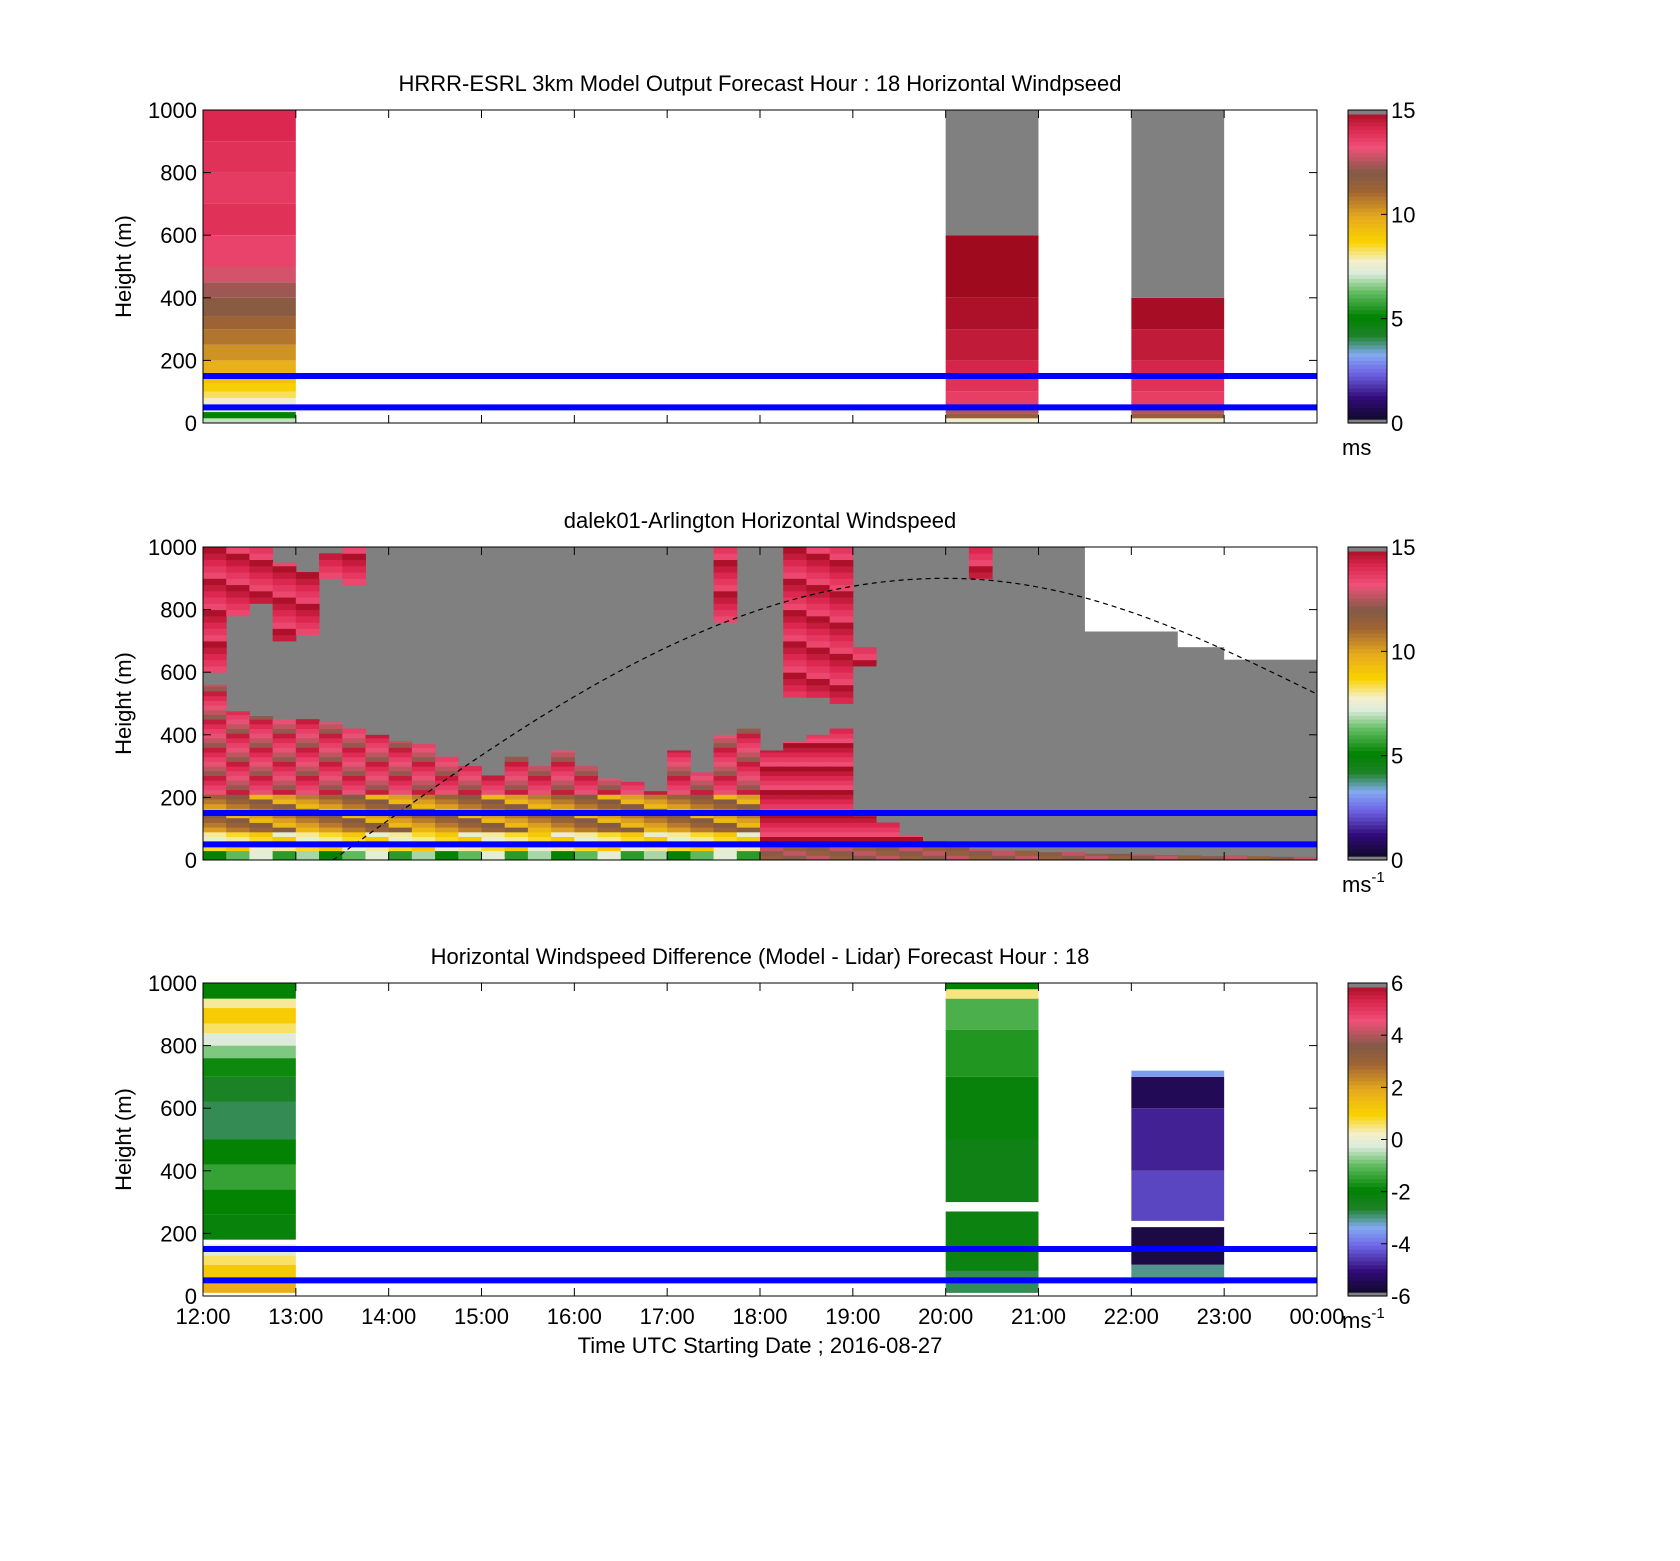 The height and width of the screenshot is (1561, 1680). What do you see at coordinates (1397, 983) in the screenshot?
I see `colorbar-tick-label: 6` at bounding box center [1397, 983].